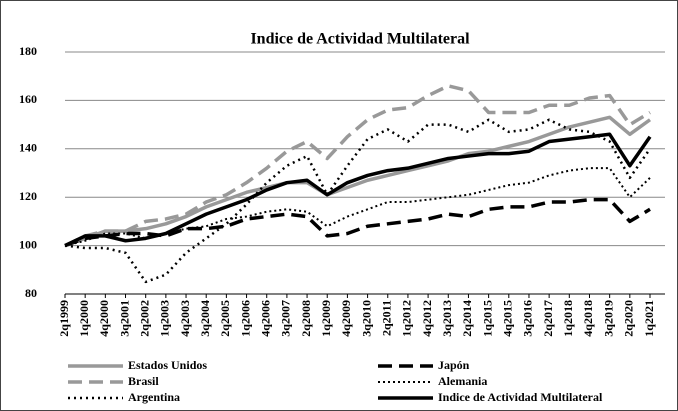 Image resolution: width=678 pixels, height=411 pixels. Describe the element at coordinates (64, 318) in the screenshot. I see `x-tick-label: 2q1999` at that location.